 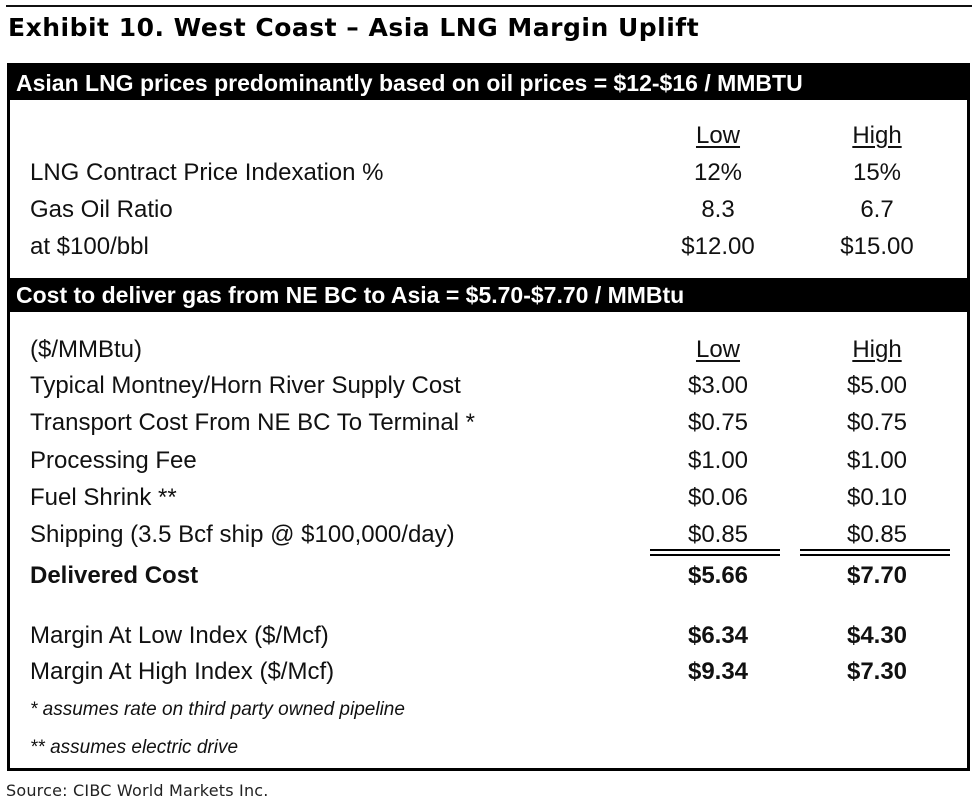 What do you see at coordinates (137, 790) in the screenshot?
I see `source-note: Source: CIBC World Markets Inc.` at bounding box center [137, 790].